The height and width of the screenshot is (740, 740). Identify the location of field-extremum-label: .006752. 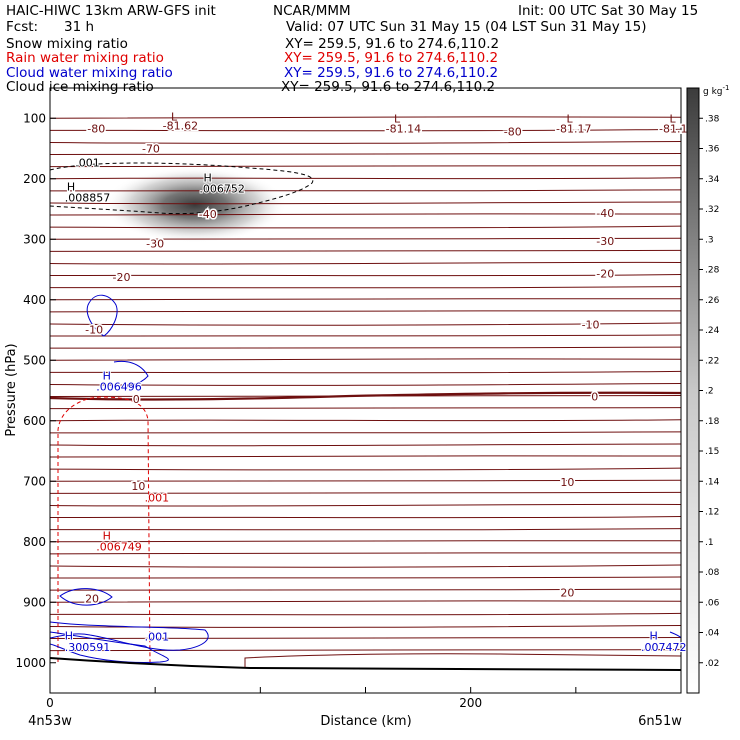
(222, 188).